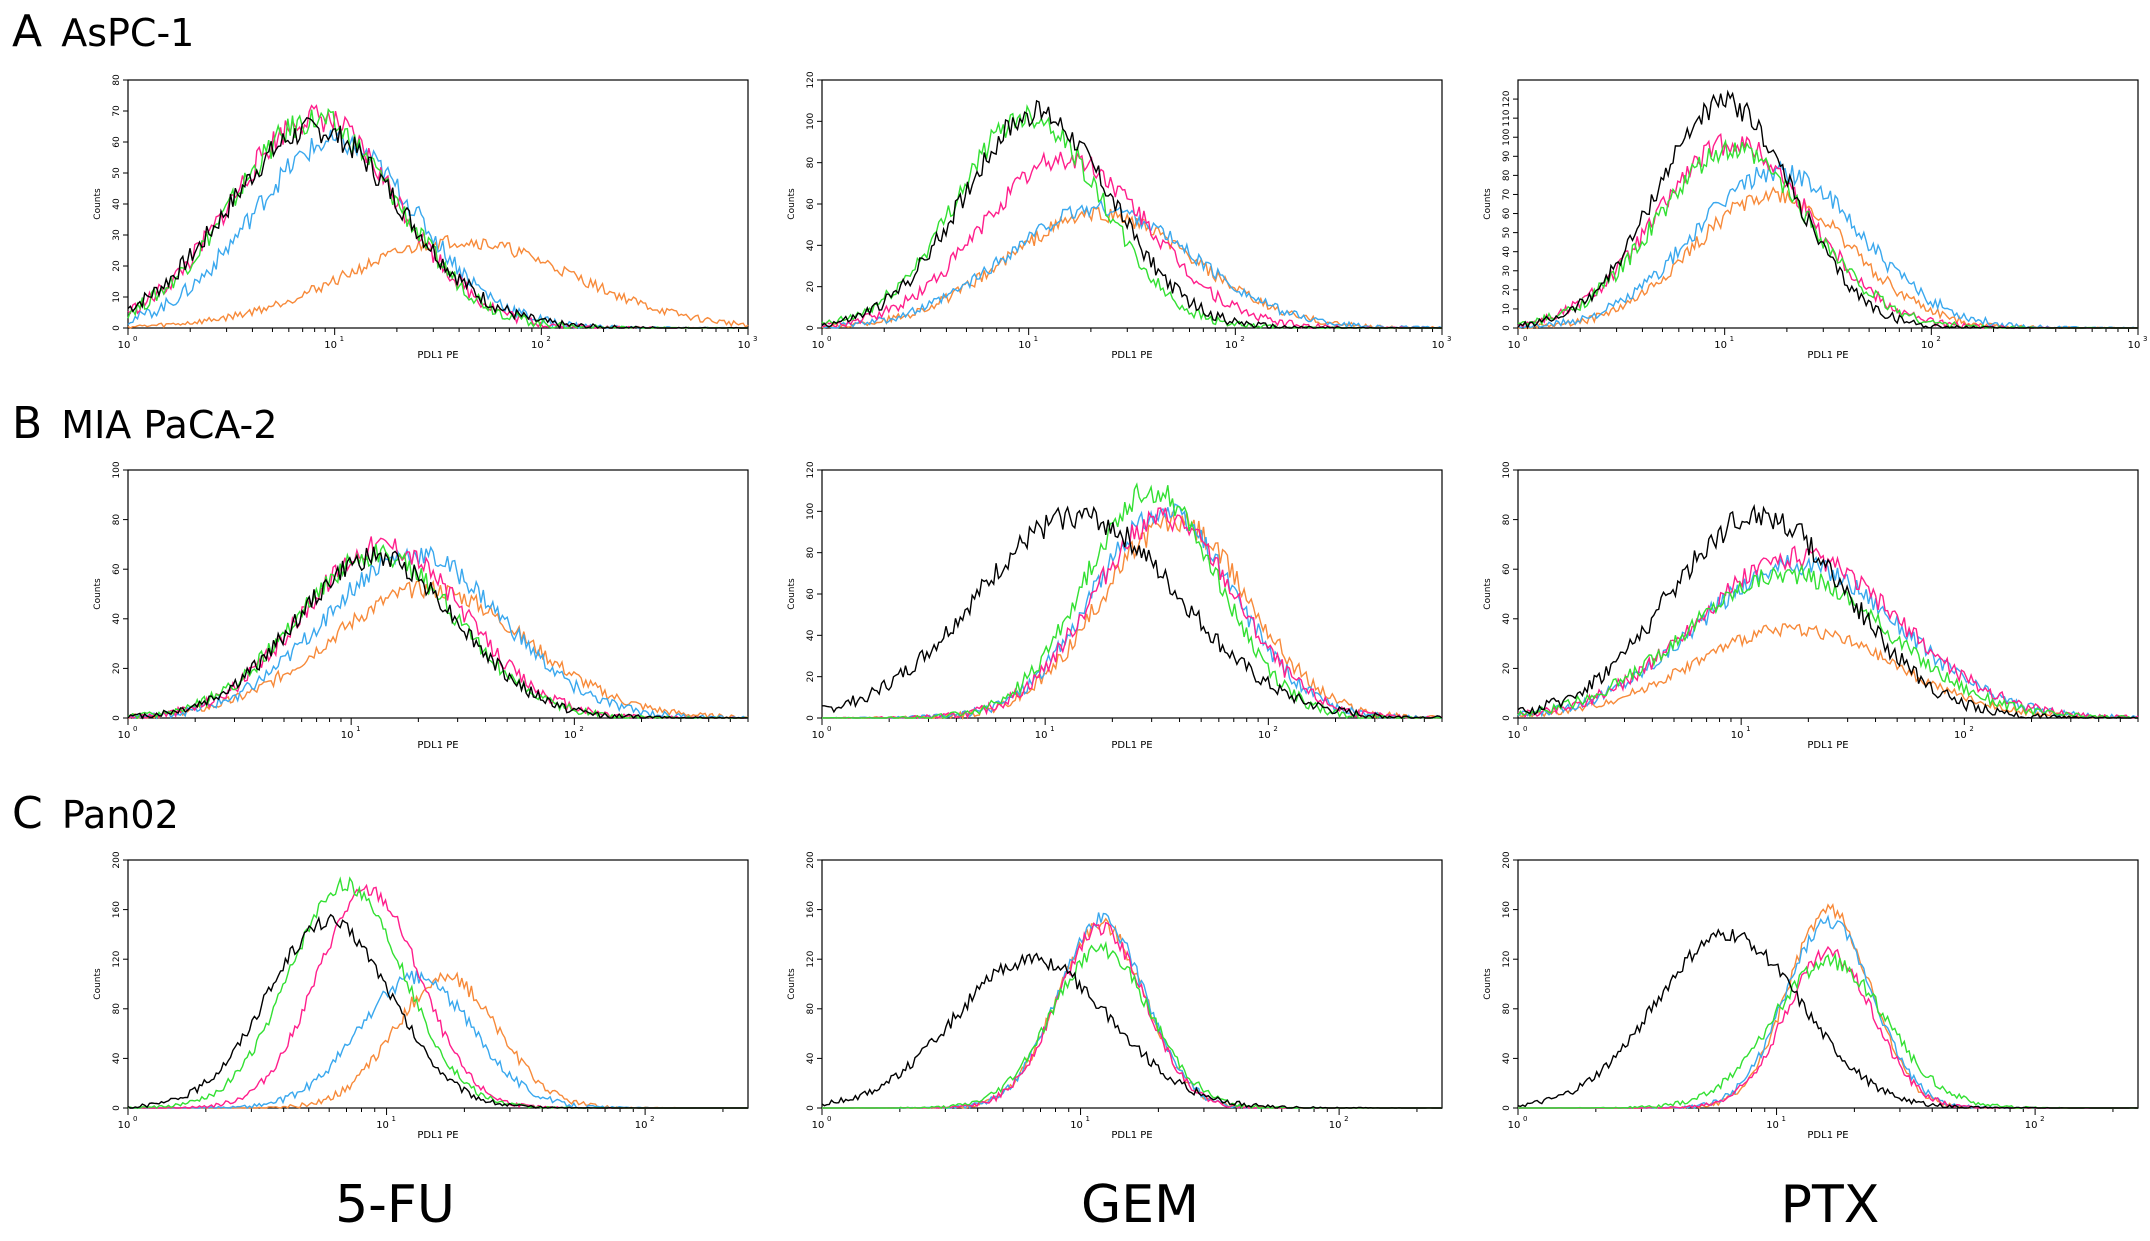 Image resolution: width=2150 pixels, height=1241 pixels. What do you see at coordinates (120, 815) in the screenshot?
I see `row-c-name: Pan02` at bounding box center [120, 815].